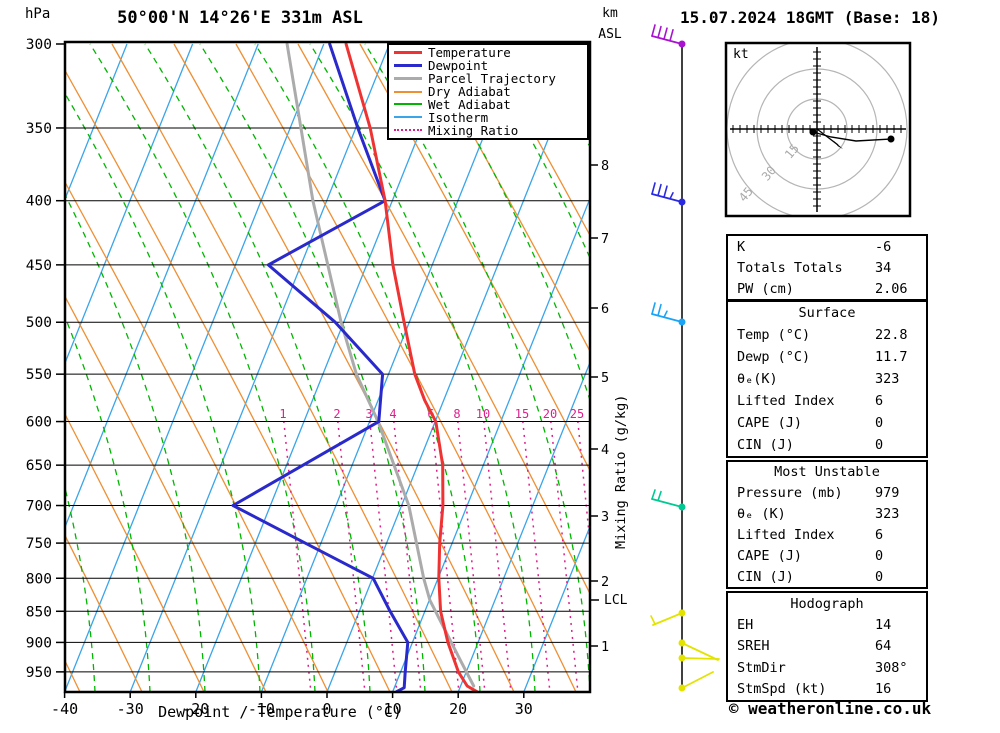 Image resolution: width=1000 pixels, height=733 pixels. Describe the element at coordinates (761, 514) in the screenshot. I see `stat-label: θₑ (K)` at that location.